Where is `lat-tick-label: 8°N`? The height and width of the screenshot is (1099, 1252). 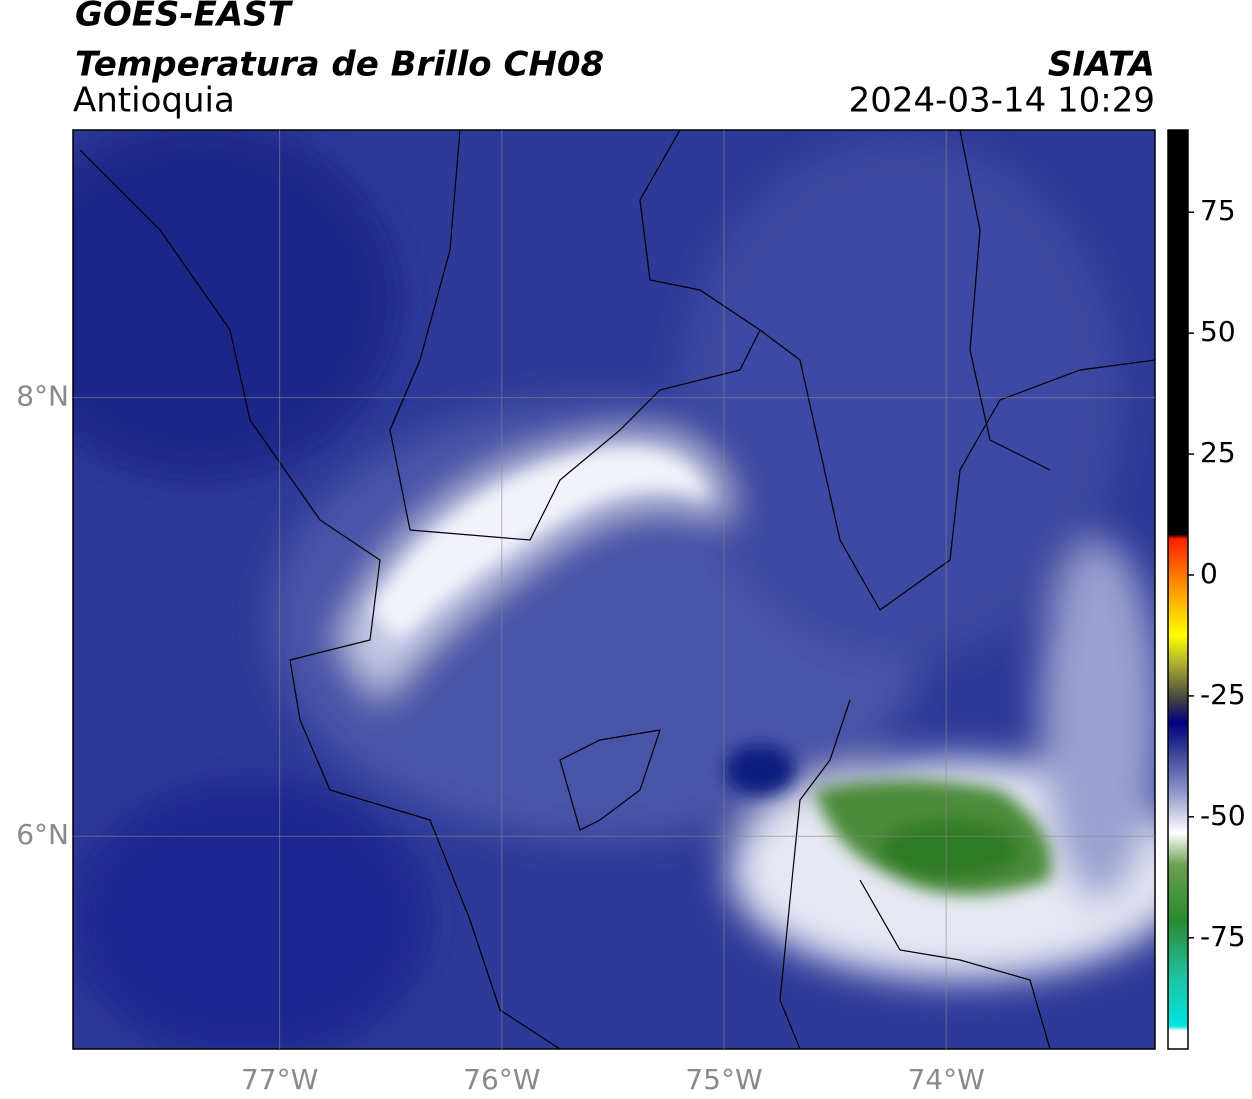 lat-tick-label: 8°N is located at coordinates (42, 396).